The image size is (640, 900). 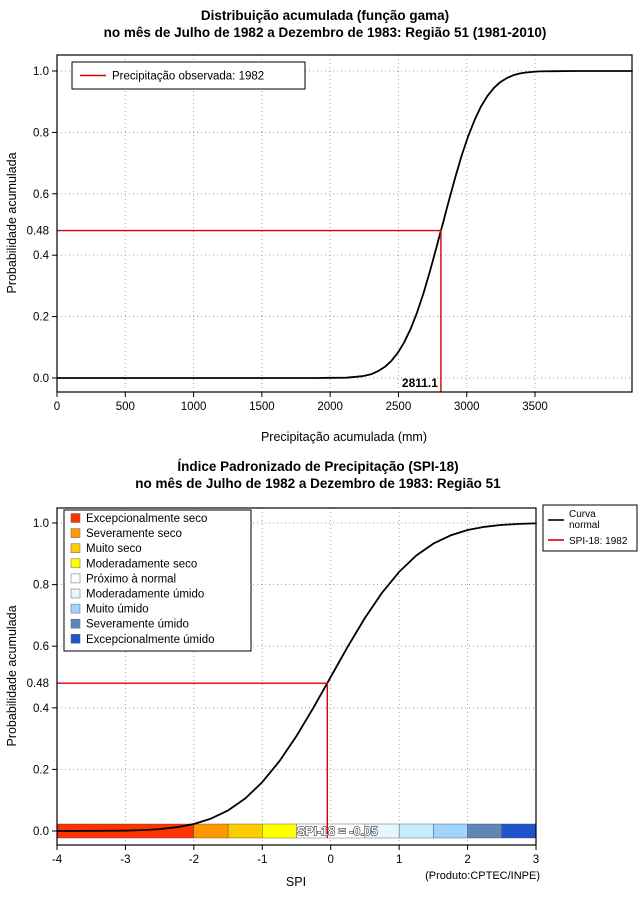 I want to click on normal-curve-label-line2: normal, so click(x=584, y=525).